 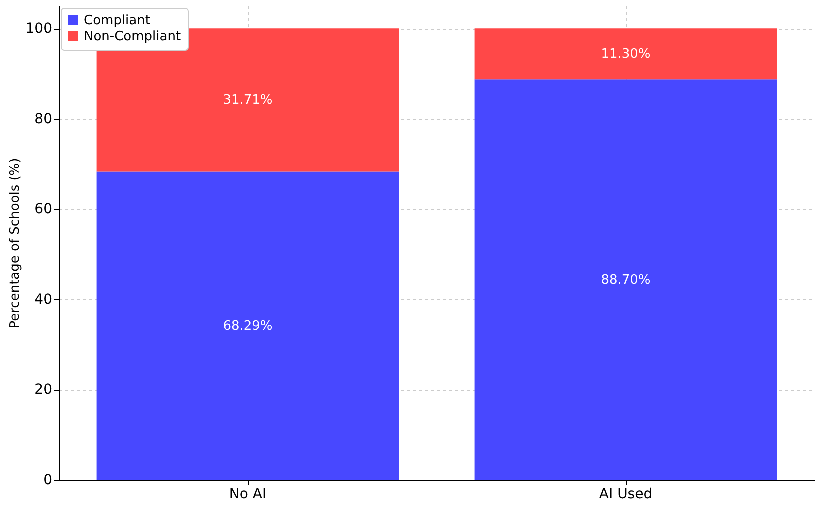 What do you see at coordinates (626, 494) in the screenshot?
I see `x-tick-label: AI Used` at bounding box center [626, 494].